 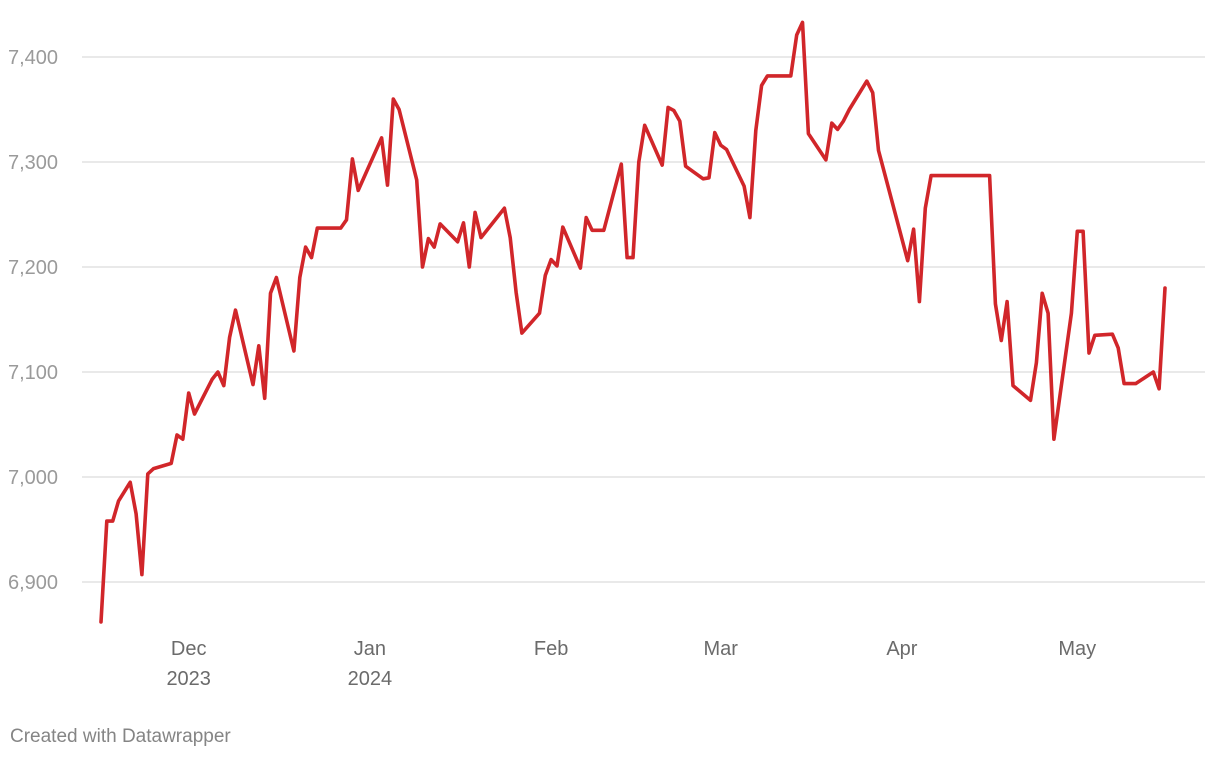 What do you see at coordinates (33, 320) in the screenshot?
I see `y-axis-tick-labels: 6,900 7,000 7,100 7,200 7,300 7,400` at bounding box center [33, 320].